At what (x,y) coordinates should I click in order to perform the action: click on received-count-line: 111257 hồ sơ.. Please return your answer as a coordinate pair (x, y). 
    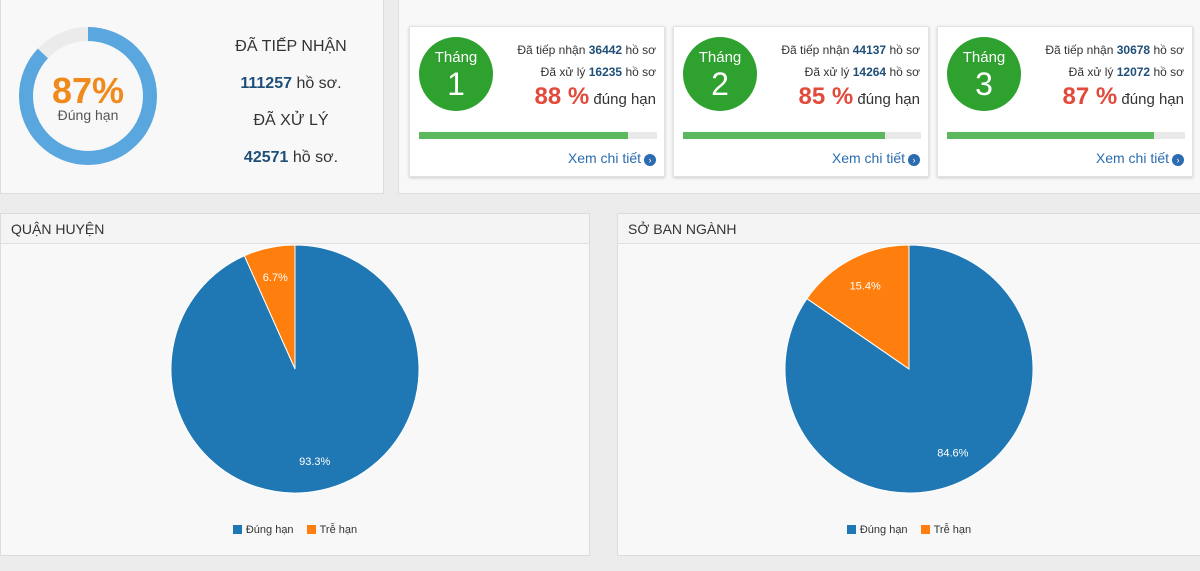
    Looking at the image, I should click on (291, 91).